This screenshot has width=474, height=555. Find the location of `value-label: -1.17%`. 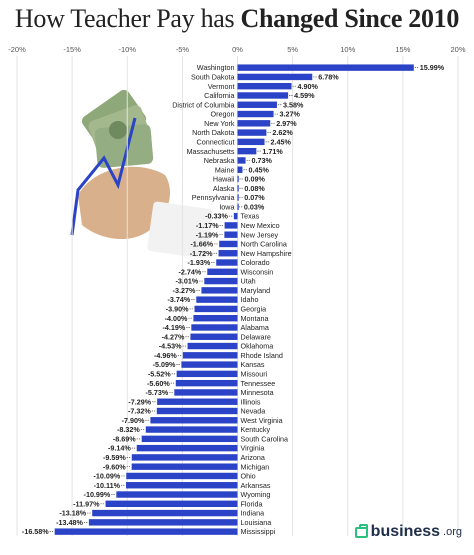

value-label: -1.17% is located at coordinates (207, 225).